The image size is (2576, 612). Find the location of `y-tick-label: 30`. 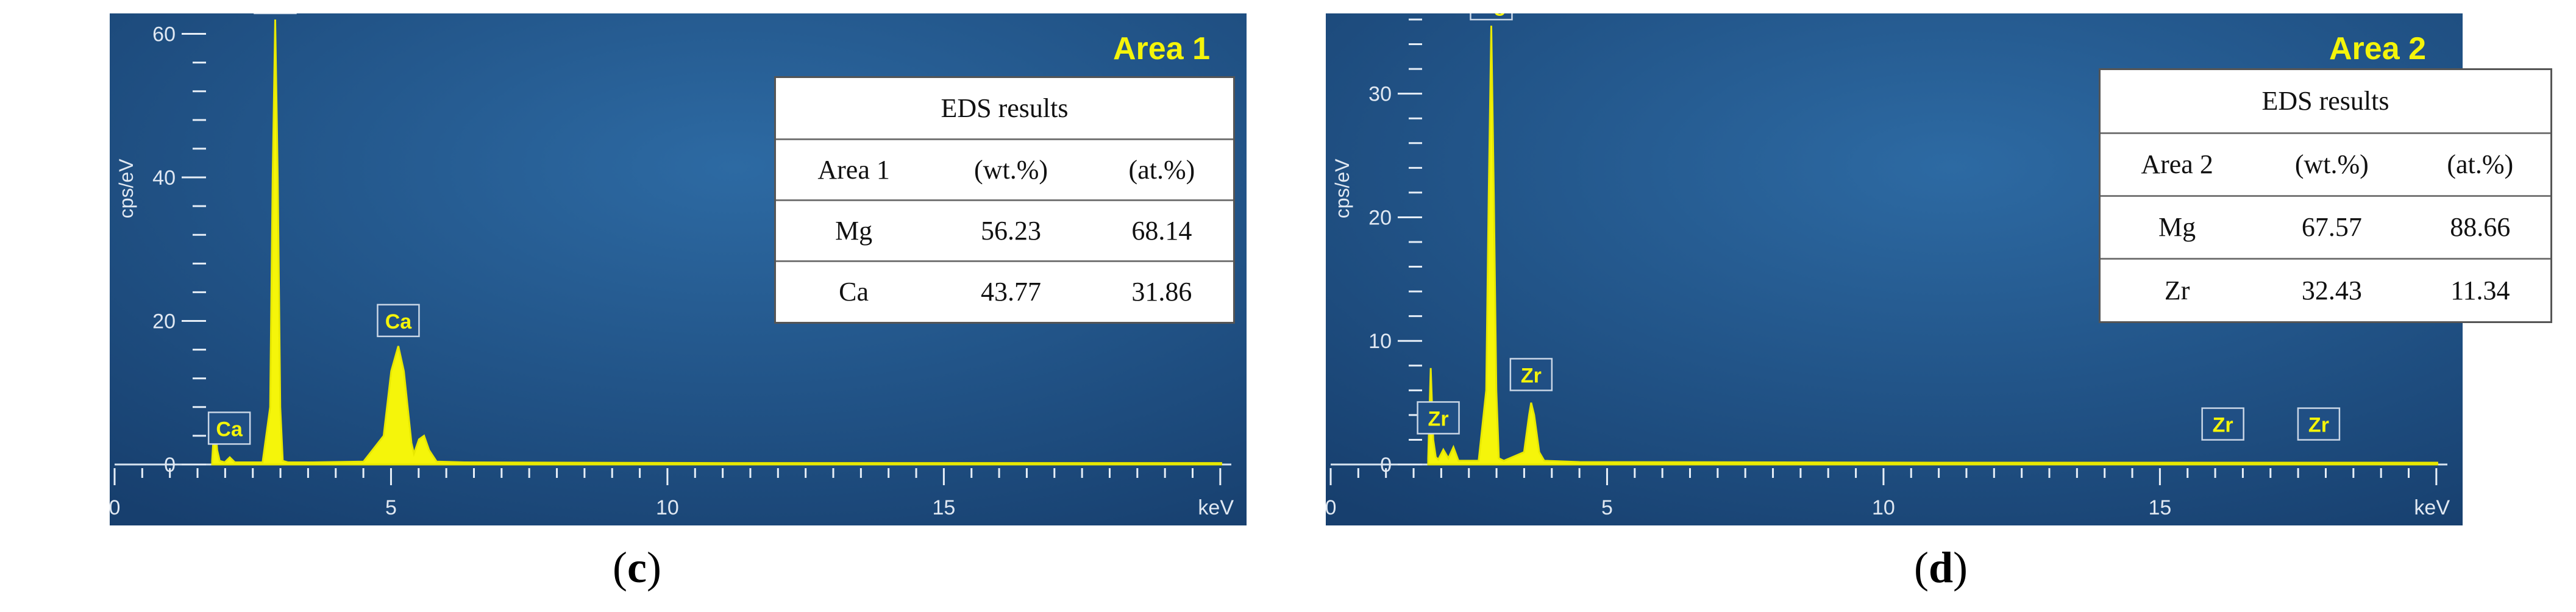

y-tick-label: 30 is located at coordinates (1380, 94).